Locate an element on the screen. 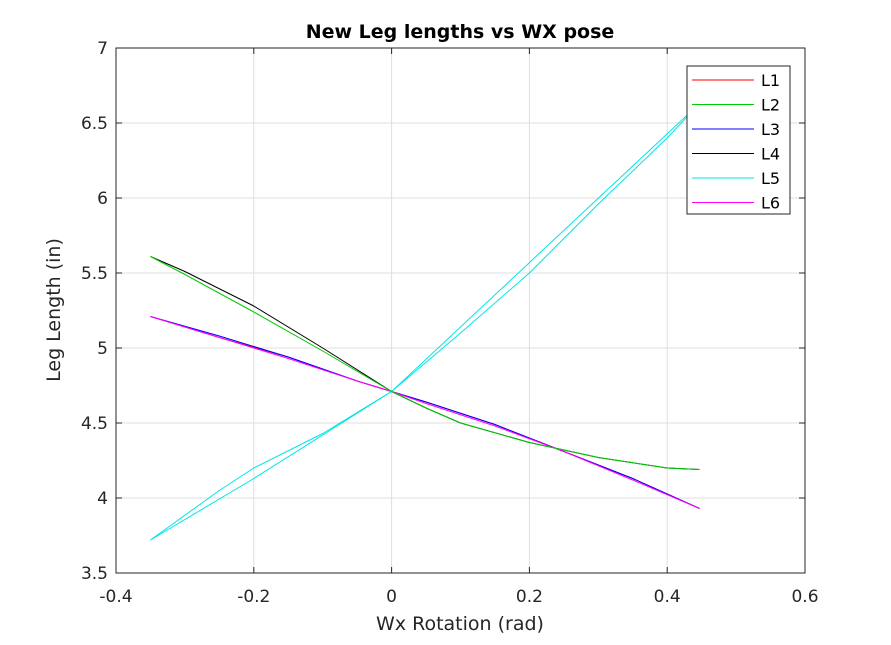  x-tick-label: -0.4 is located at coordinates (115, 597).